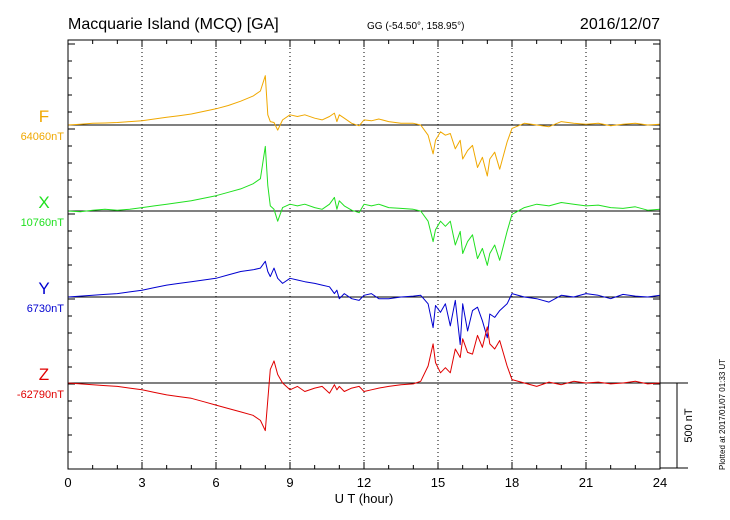 The height and width of the screenshot is (520, 730). What do you see at coordinates (43, 202) in the screenshot?
I see `component-name-x: X` at bounding box center [43, 202].